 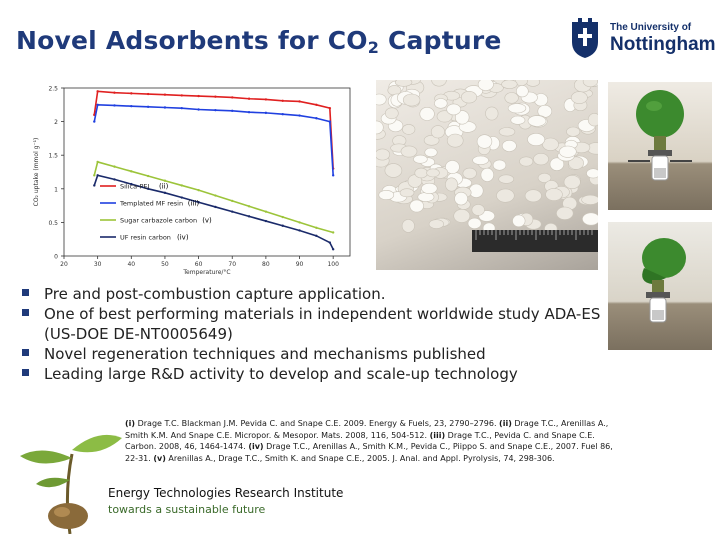 What do you see at coordinates (53, 156) in the screenshot?
I see `y-tick-label: 1.5` at bounding box center [53, 156].